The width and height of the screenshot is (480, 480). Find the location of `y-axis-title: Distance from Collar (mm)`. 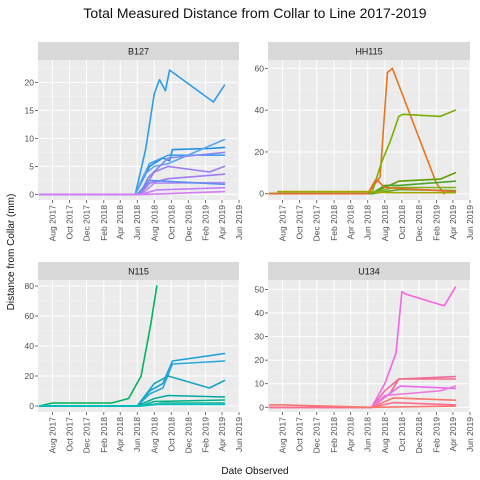

y-axis-title: Distance from Collar (mm) is located at coordinates (11, 252).